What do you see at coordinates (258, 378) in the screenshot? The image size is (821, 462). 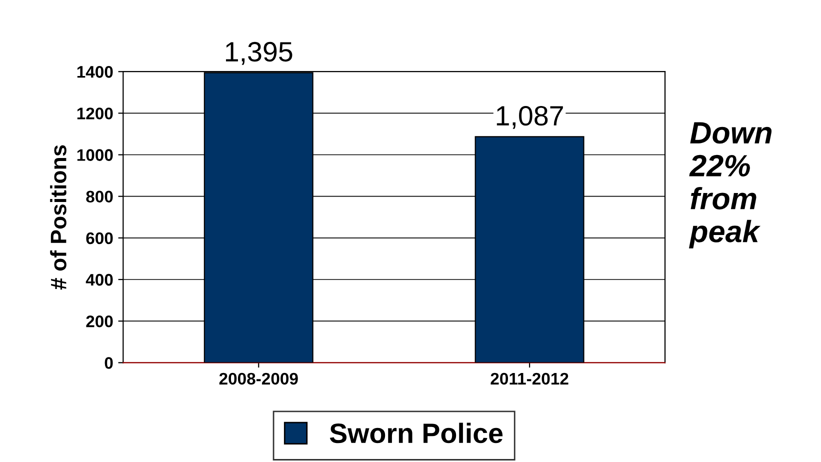 I see `x-tick-label: 2008-2009` at bounding box center [258, 378].